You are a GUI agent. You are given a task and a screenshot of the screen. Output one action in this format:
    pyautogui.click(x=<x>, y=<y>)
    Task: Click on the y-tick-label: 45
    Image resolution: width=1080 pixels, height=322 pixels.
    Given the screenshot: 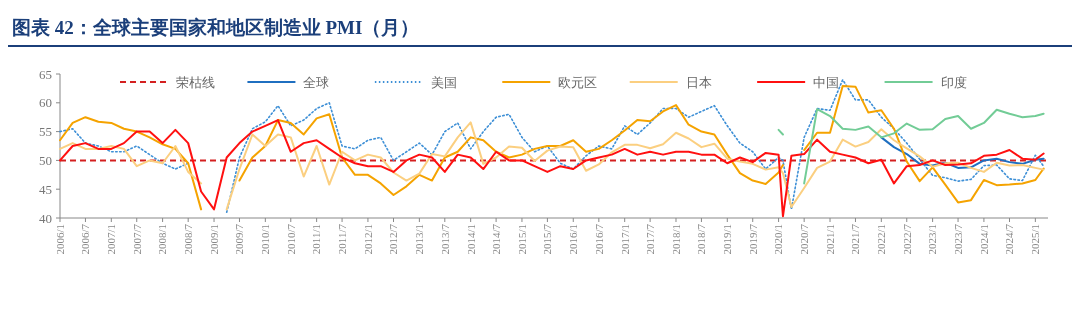 What is the action you would take?
    pyautogui.click(x=45, y=189)
    